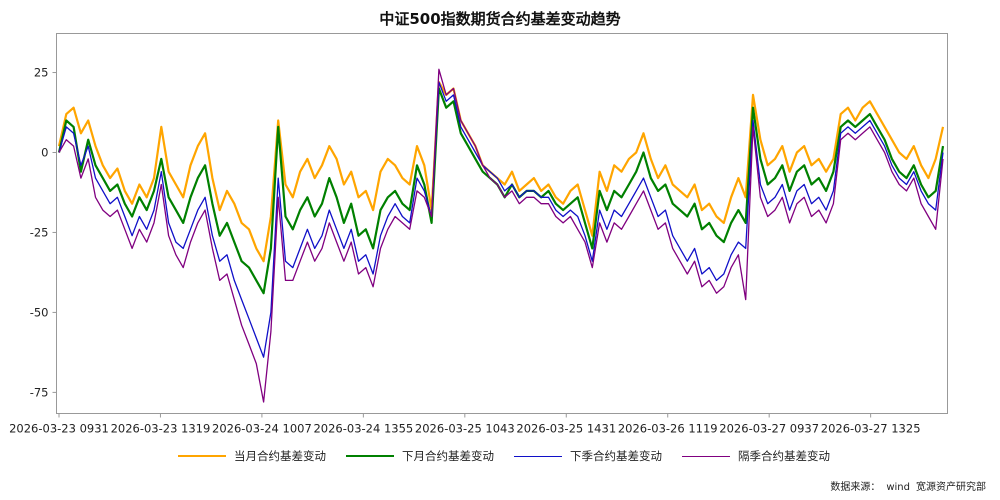 The height and width of the screenshot is (500, 1000). Describe the element at coordinates (871, 429) in the screenshot. I see `x-tick-label: 2026-03-27 1325` at that location.